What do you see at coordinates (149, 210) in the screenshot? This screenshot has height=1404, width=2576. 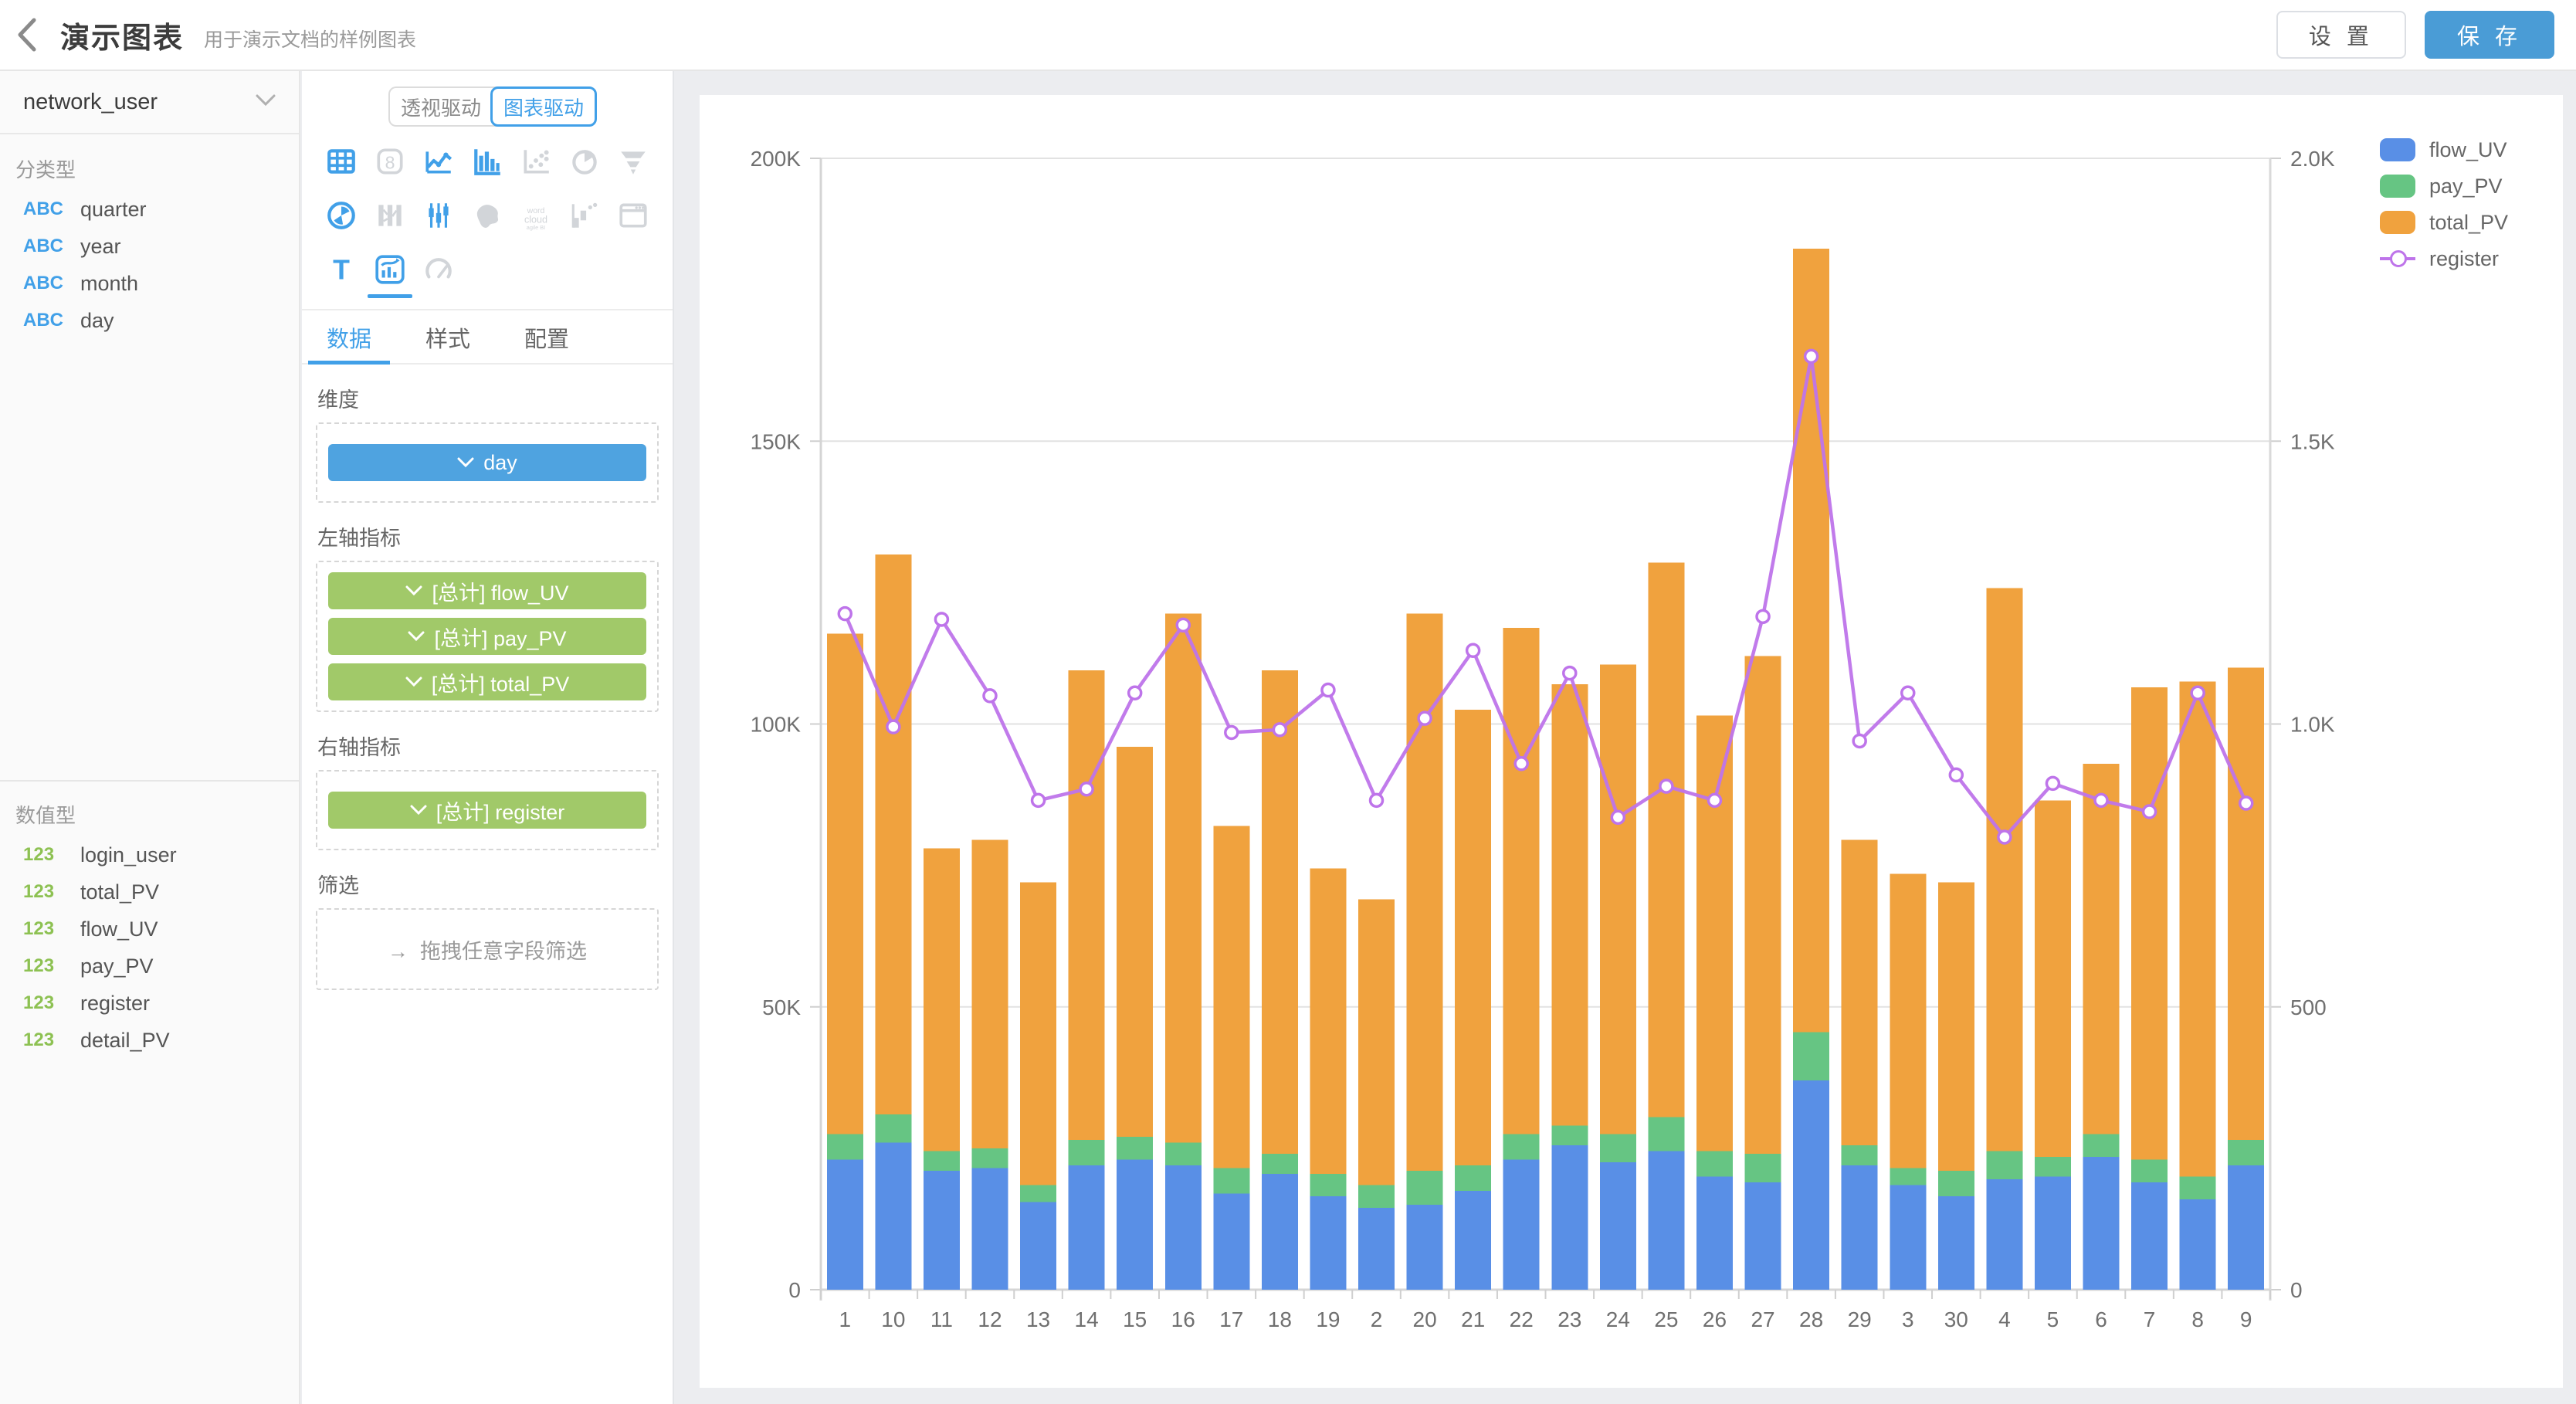 I see `field-item-quarter: ABC quarter` at bounding box center [149, 210].